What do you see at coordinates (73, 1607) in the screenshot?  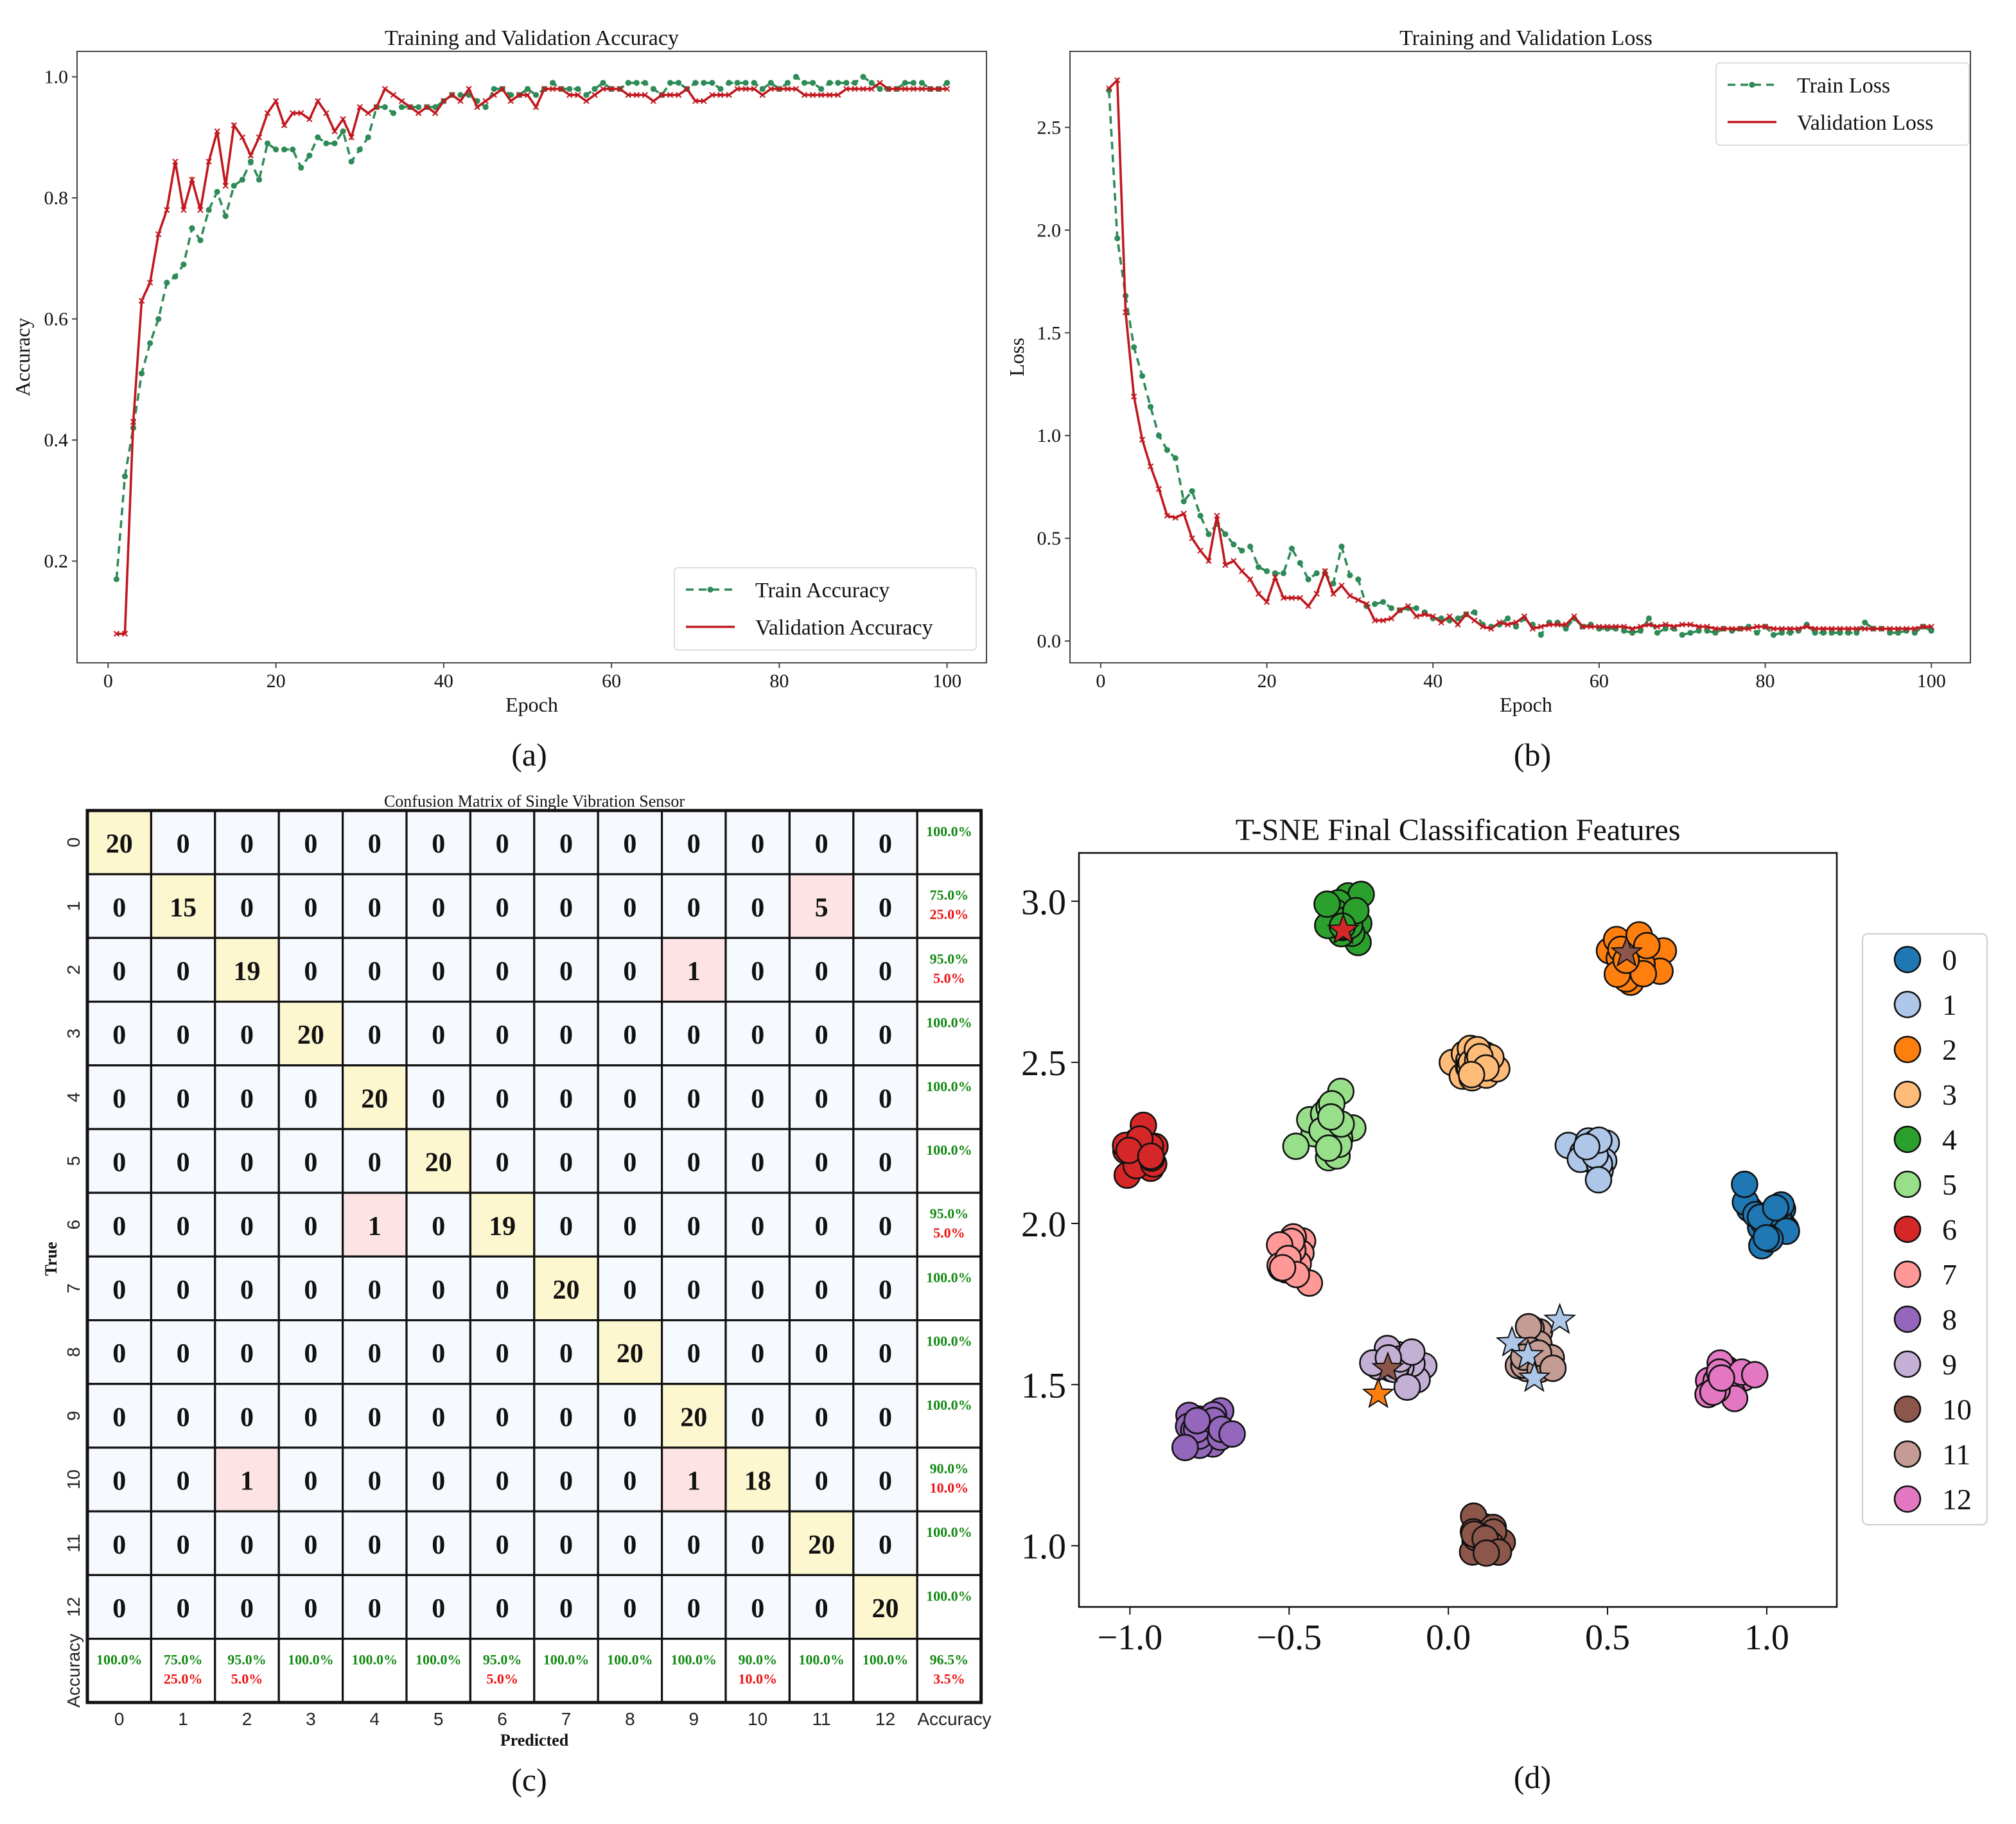 I see `row-label: 12` at bounding box center [73, 1607].